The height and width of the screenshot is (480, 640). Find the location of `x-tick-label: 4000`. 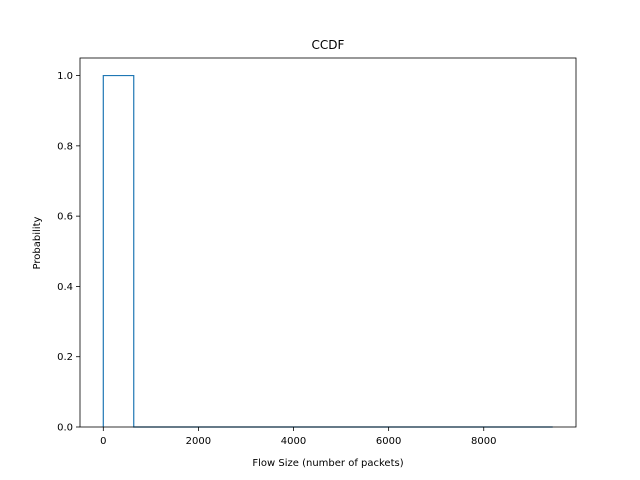

x-tick-label: 4000 is located at coordinates (293, 441).